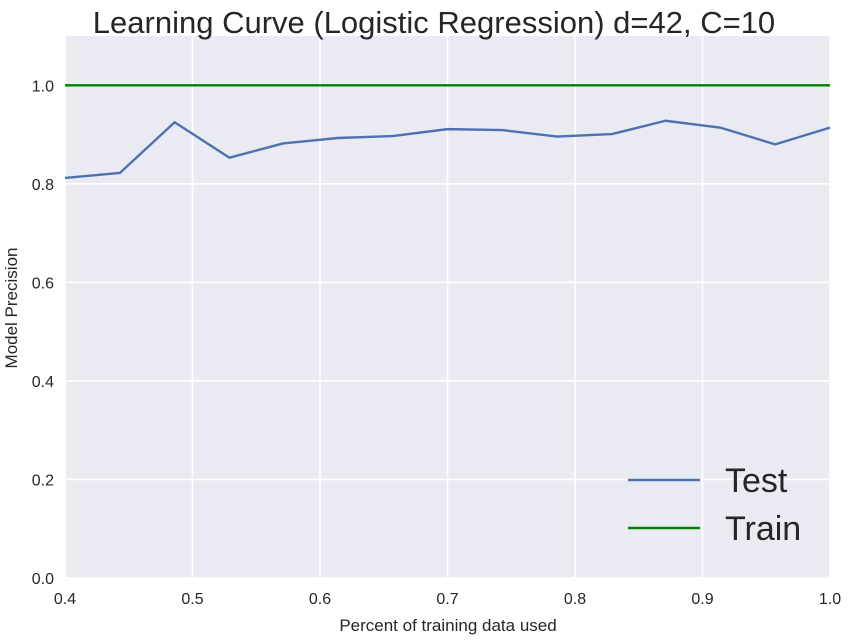  Describe the element at coordinates (43, 283) in the screenshot. I see `y-tick-label: 0.6` at that location.